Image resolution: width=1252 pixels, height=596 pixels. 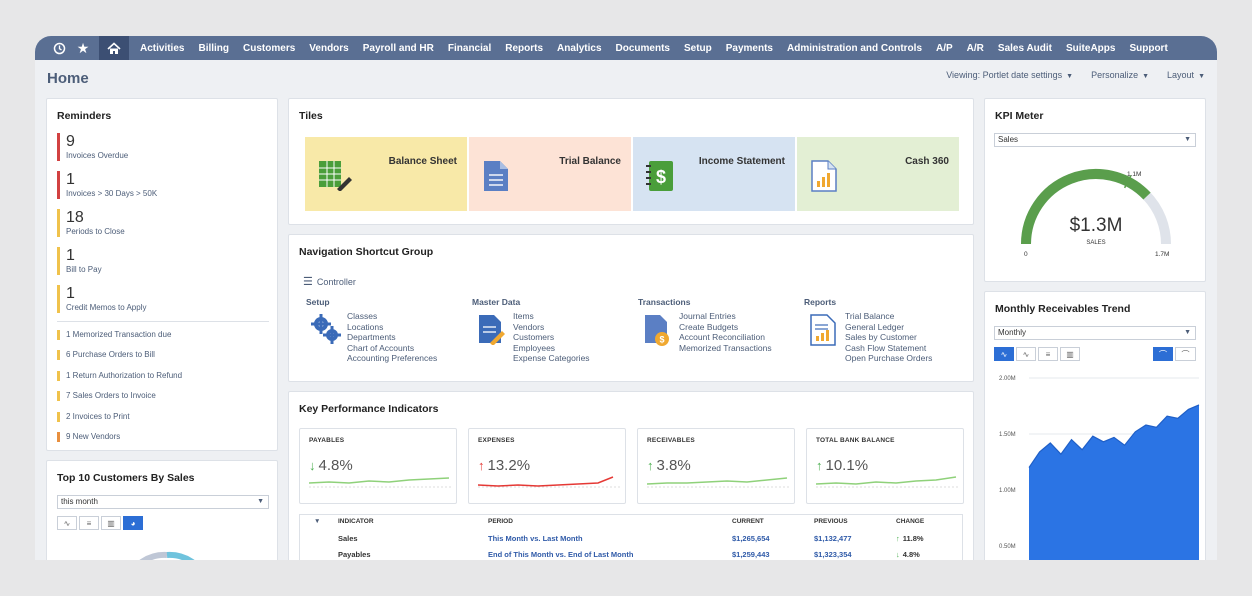 What do you see at coordinates (885, 466) in the screenshot?
I see `kpi-card-total-bank-balance: TOTAL BANK BALANCE ↑ 10.1%` at bounding box center [885, 466].